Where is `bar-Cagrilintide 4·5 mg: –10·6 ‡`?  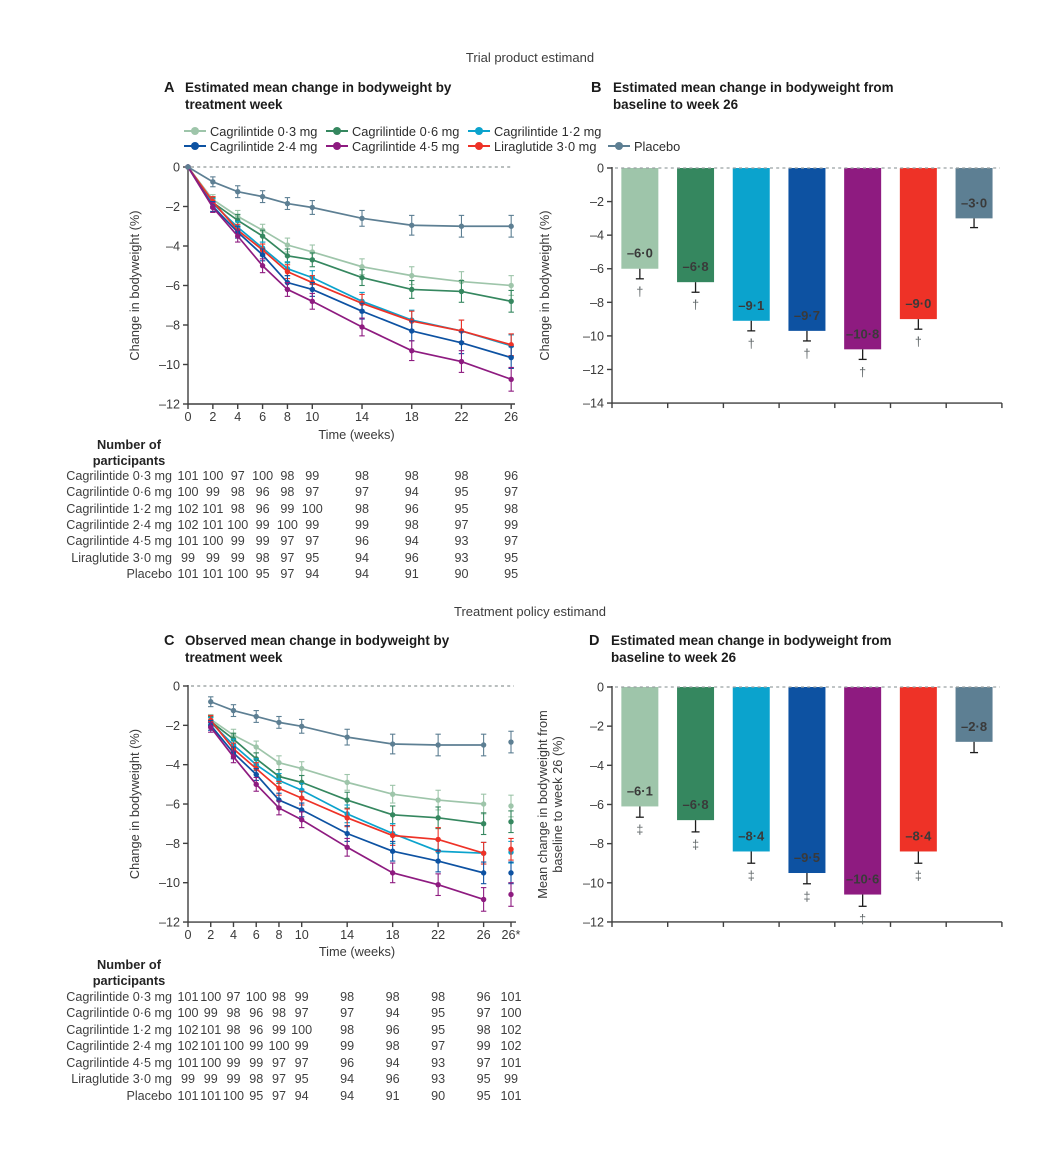 bar-Cagrilintide 4·5 mg: –10·6 ‡ is located at coordinates (863, 806).